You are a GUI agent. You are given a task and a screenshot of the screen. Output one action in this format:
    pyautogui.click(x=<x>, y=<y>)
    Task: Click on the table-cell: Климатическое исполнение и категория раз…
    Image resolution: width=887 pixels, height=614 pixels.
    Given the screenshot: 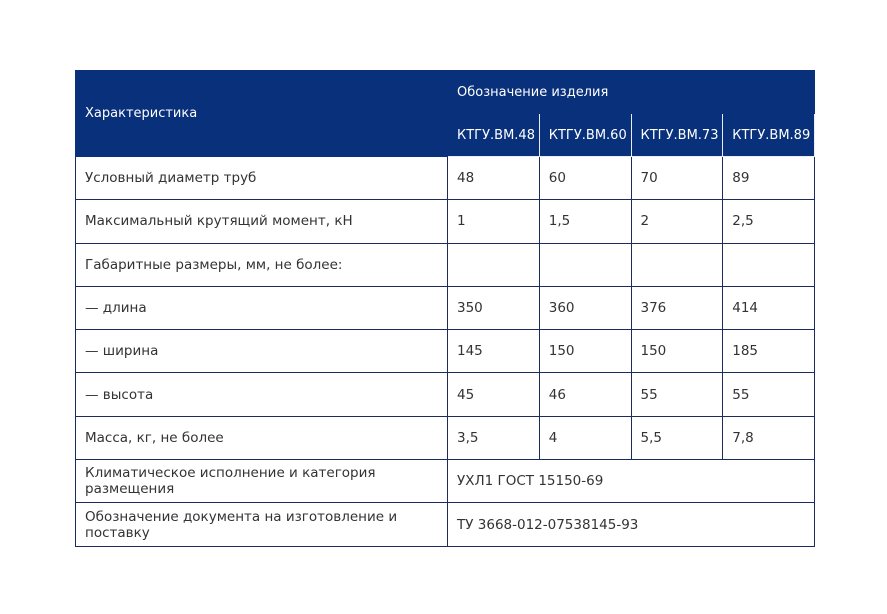 What is the action you would take?
    pyautogui.click(x=261, y=481)
    